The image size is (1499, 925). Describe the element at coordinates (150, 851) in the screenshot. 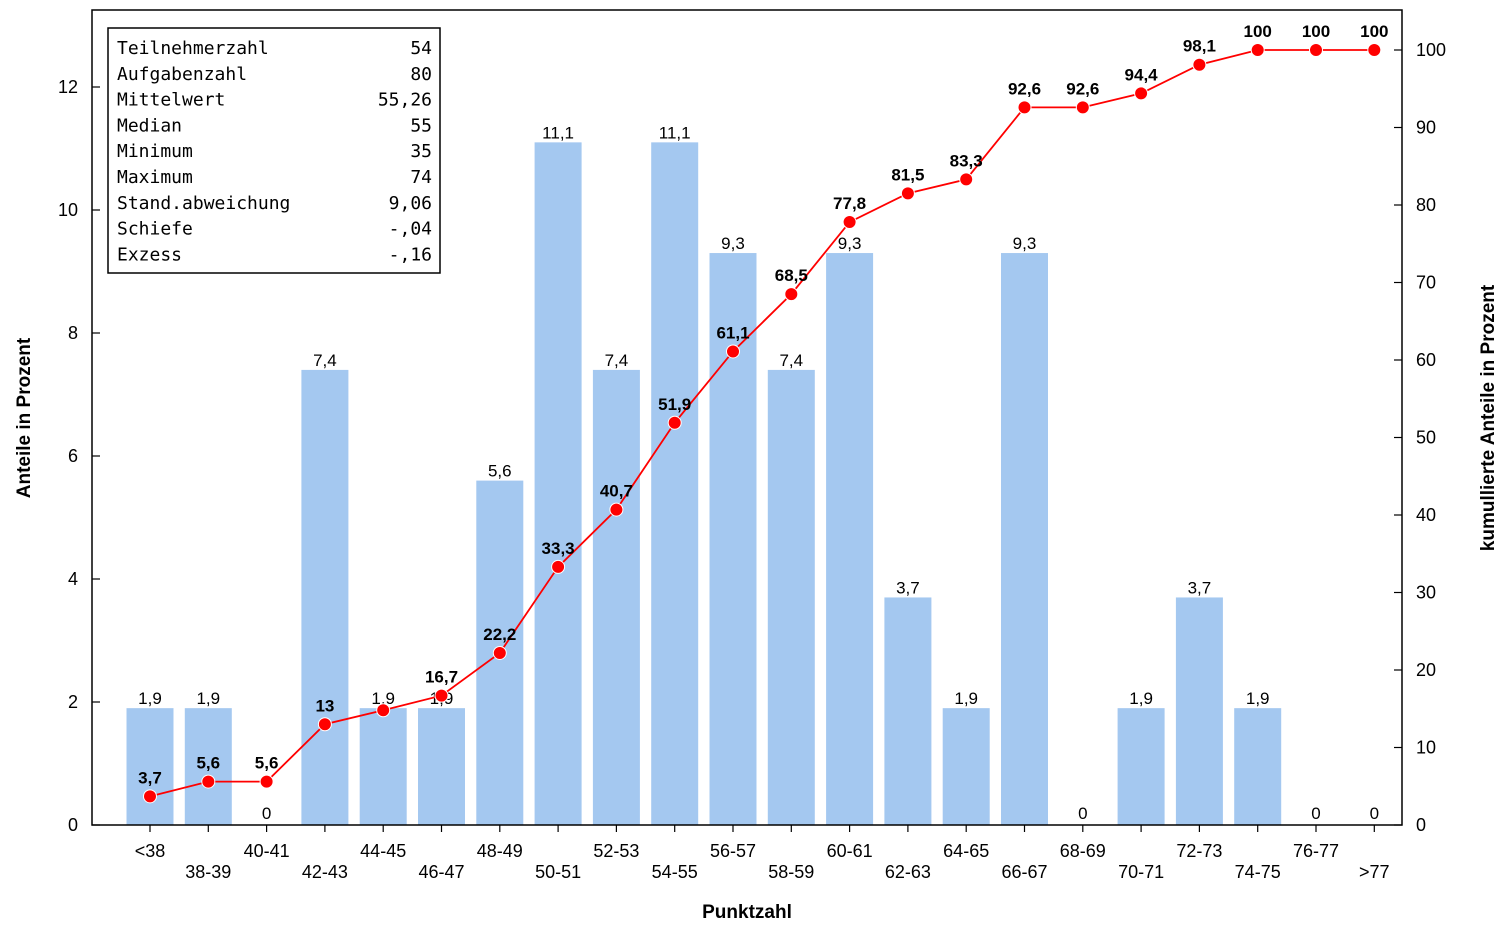

I see `x-tick-label: <38` at that location.